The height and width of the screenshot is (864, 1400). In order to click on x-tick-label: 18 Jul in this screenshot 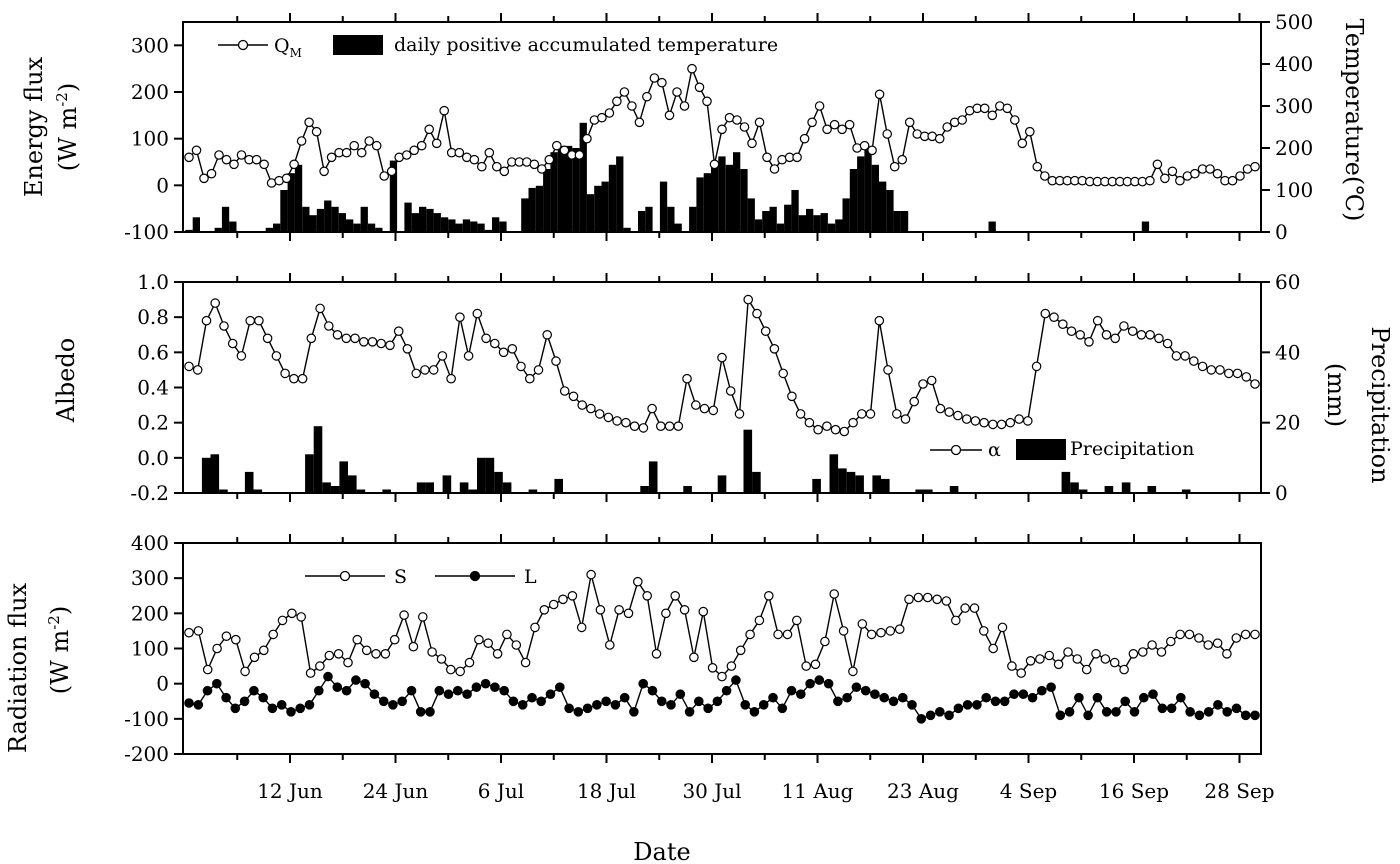, I will do `click(606, 791)`.